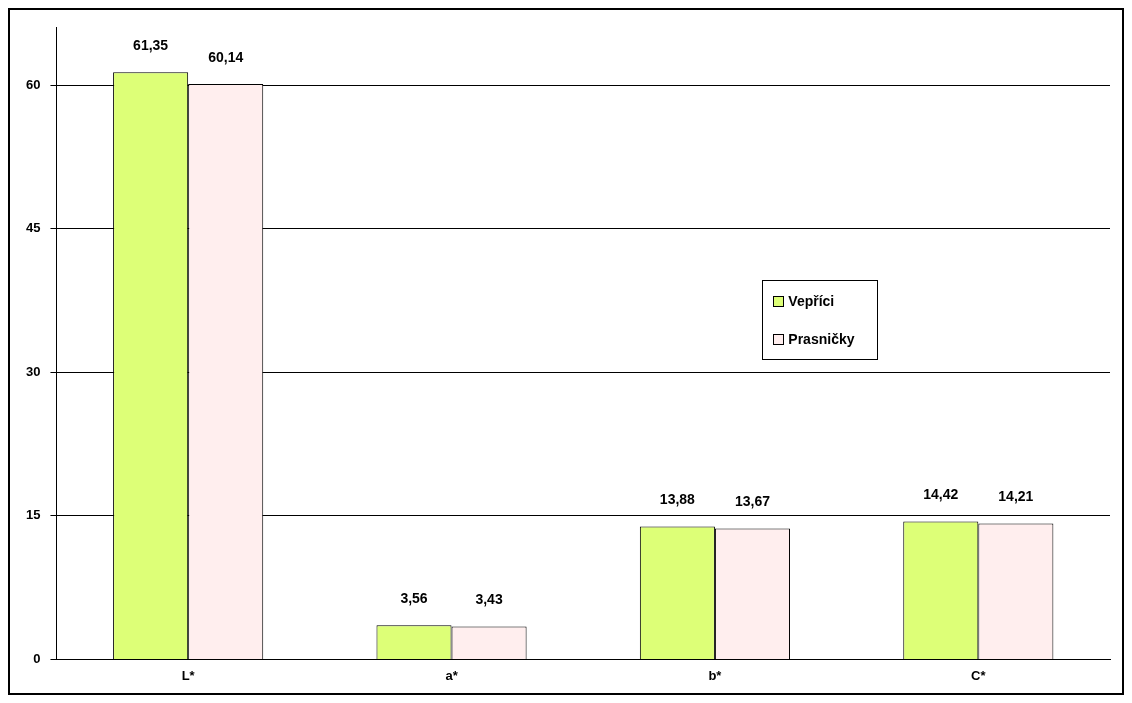  Describe the element at coordinates (715, 675) in the screenshot. I see `x-tick-label: b*` at that location.